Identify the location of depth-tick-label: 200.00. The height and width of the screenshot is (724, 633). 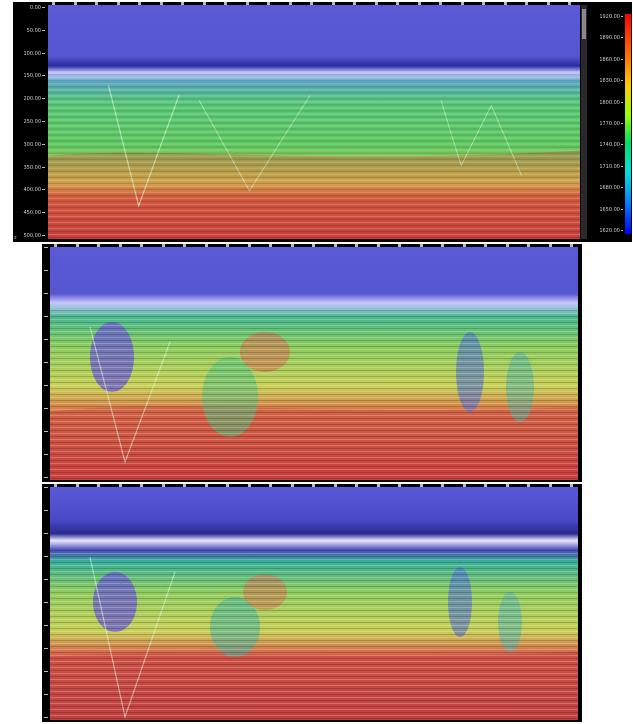
(35, 99).